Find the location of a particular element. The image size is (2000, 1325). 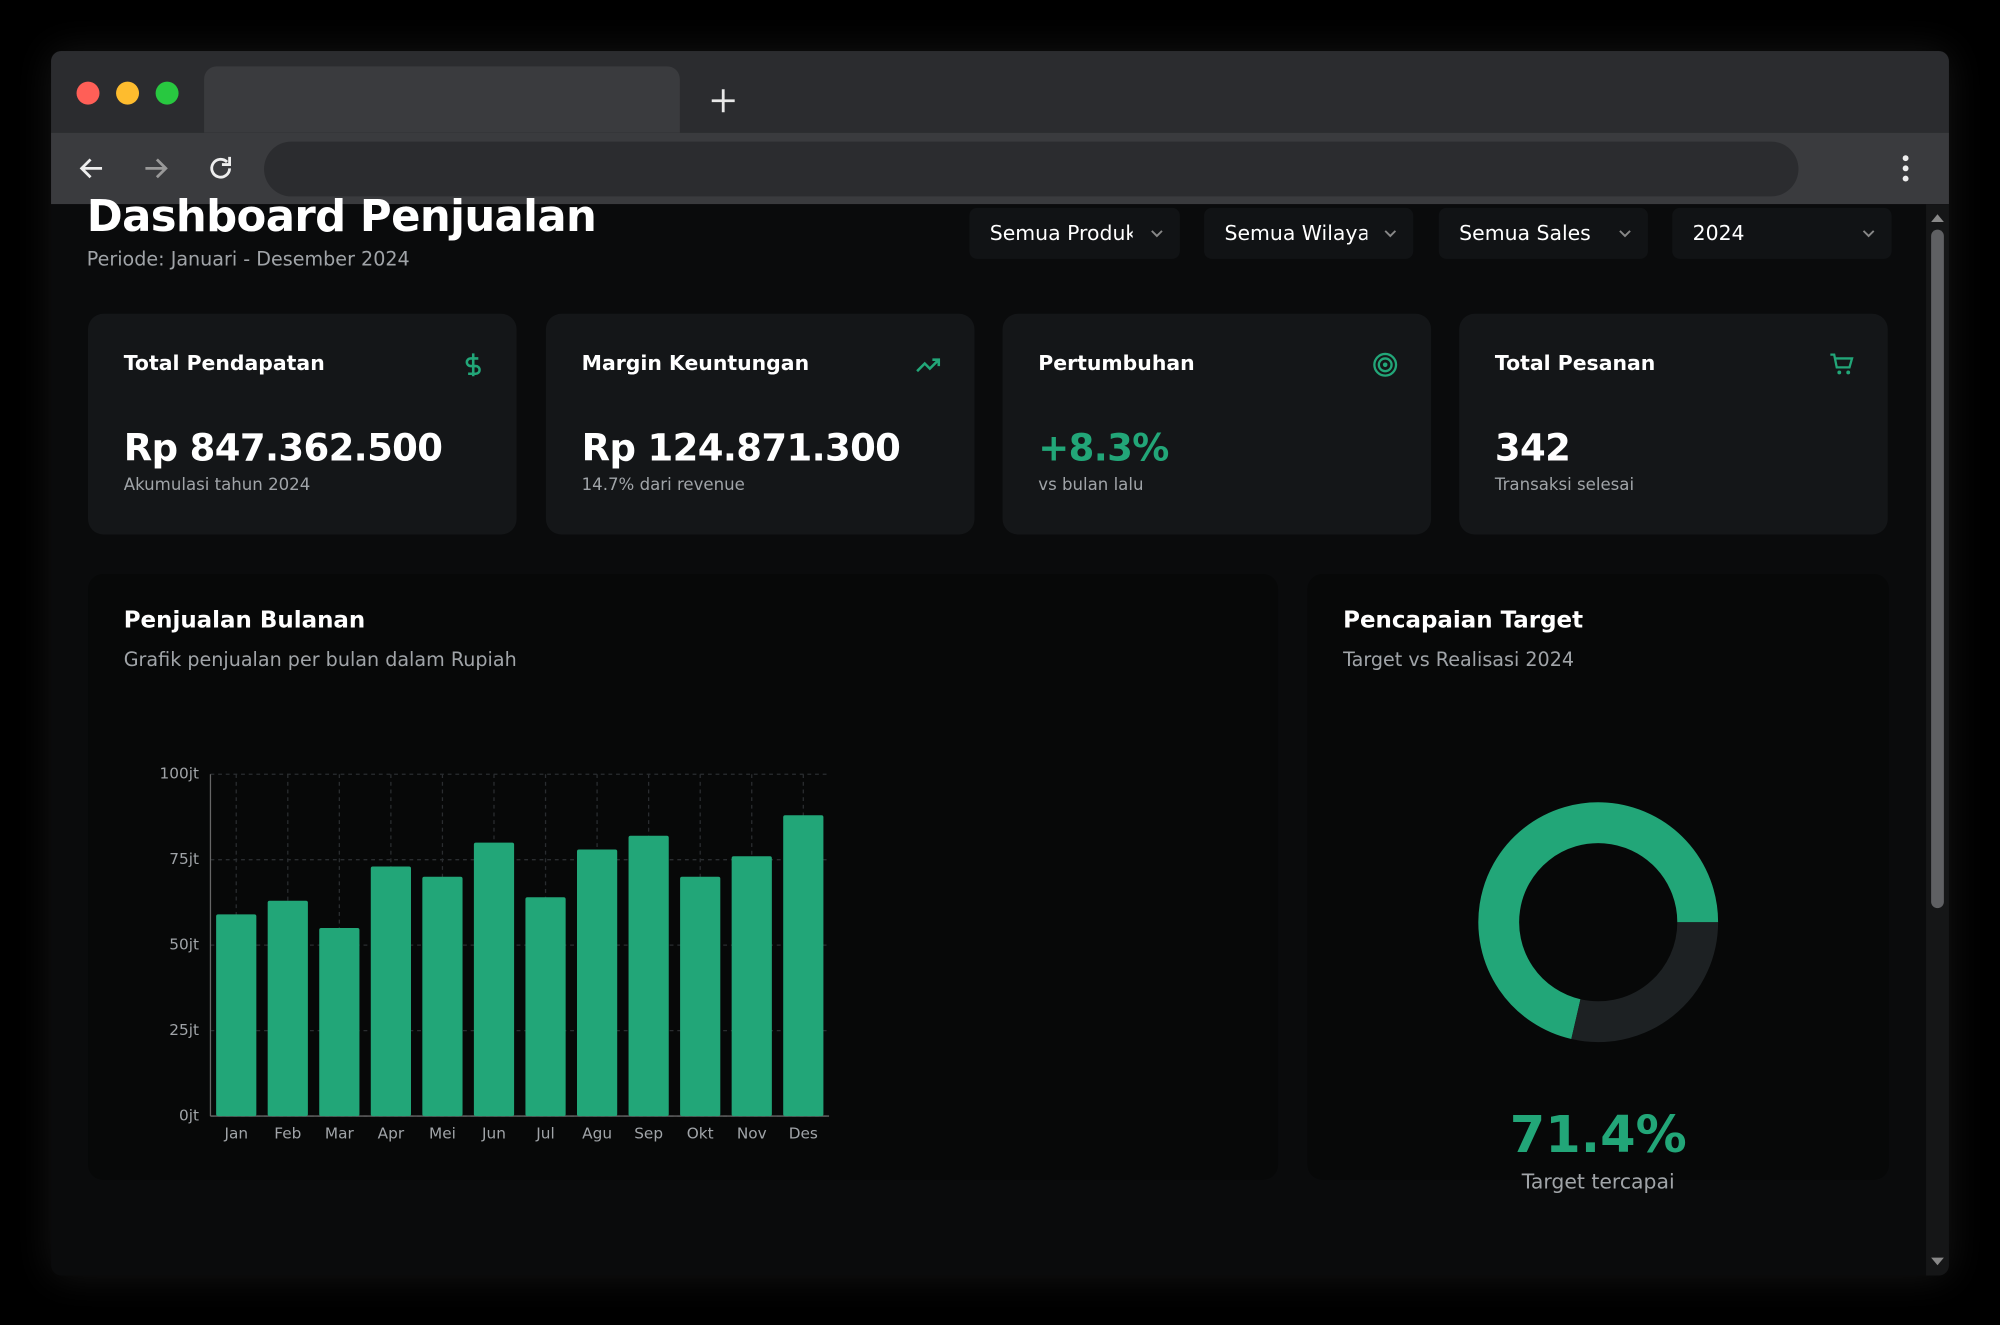

card-value: Rp 847.362.500 is located at coordinates (283, 448).